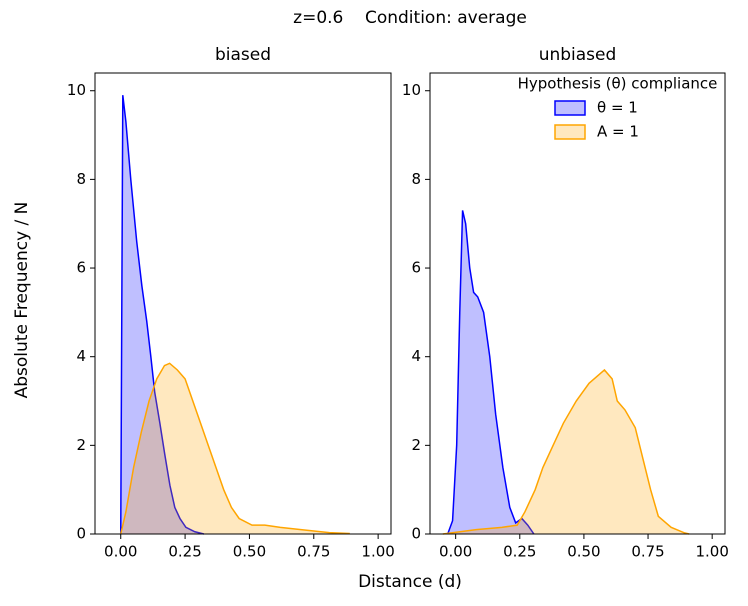 The height and width of the screenshot is (606, 748). Describe the element at coordinates (410, 18) in the screenshot. I see `figure-title: z=0.6 Condition: average` at that location.